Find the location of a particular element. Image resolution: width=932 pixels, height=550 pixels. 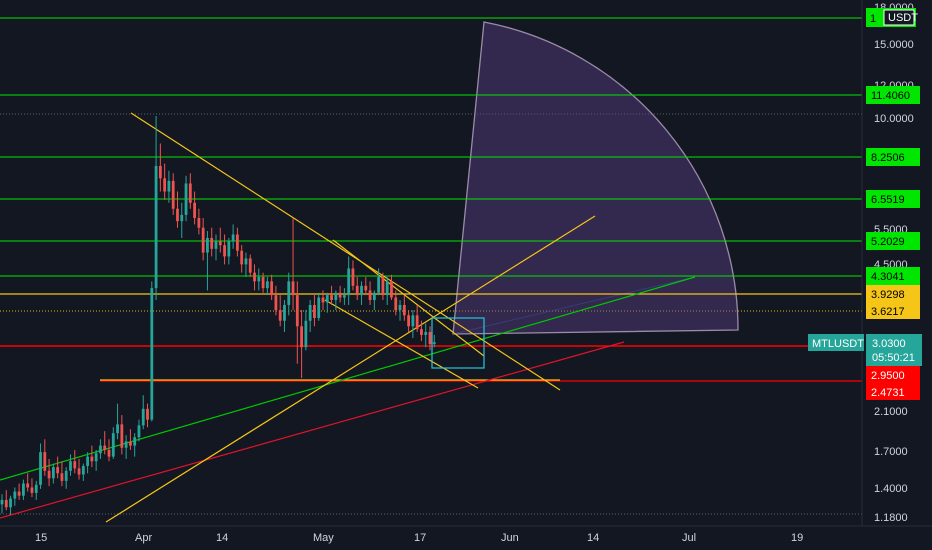

level-tag-label: 2.4731 is located at coordinates (888, 393).